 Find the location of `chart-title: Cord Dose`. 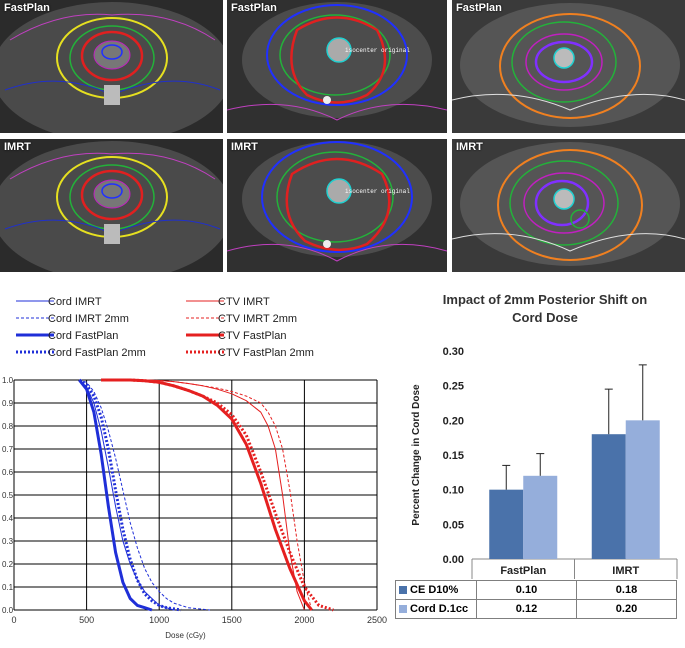

chart-title: Cord Dose is located at coordinates (545, 317).